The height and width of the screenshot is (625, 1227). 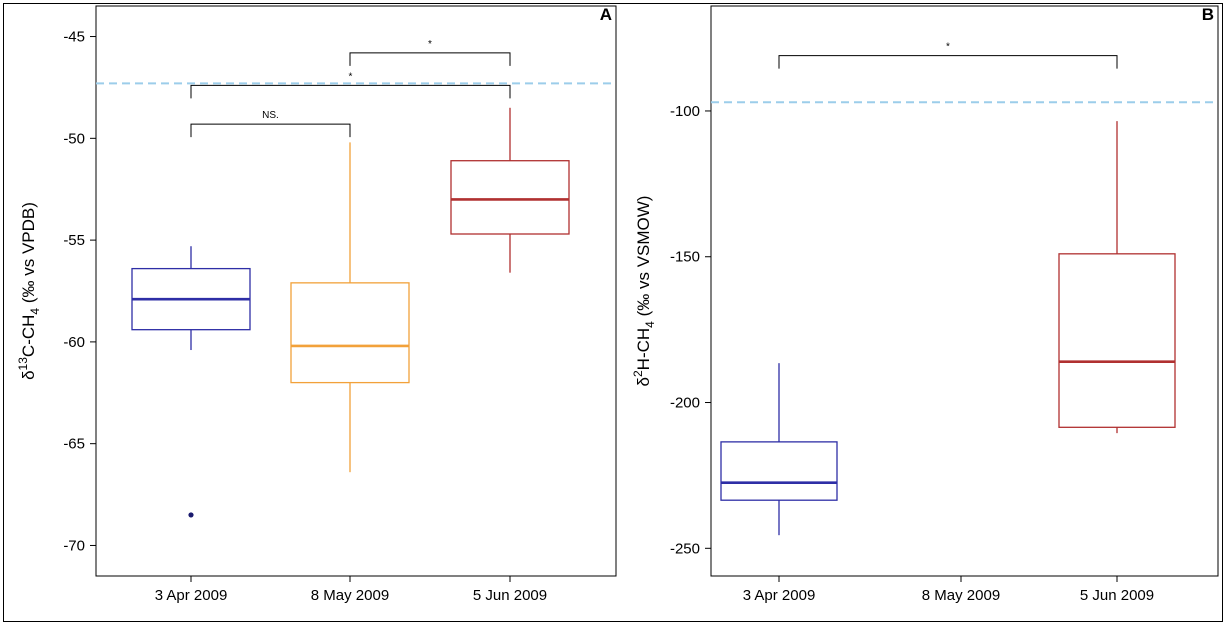 I want to click on y-axis-label: δ13C-CH4 (‰ vs VPDB), so click(x=29, y=291).